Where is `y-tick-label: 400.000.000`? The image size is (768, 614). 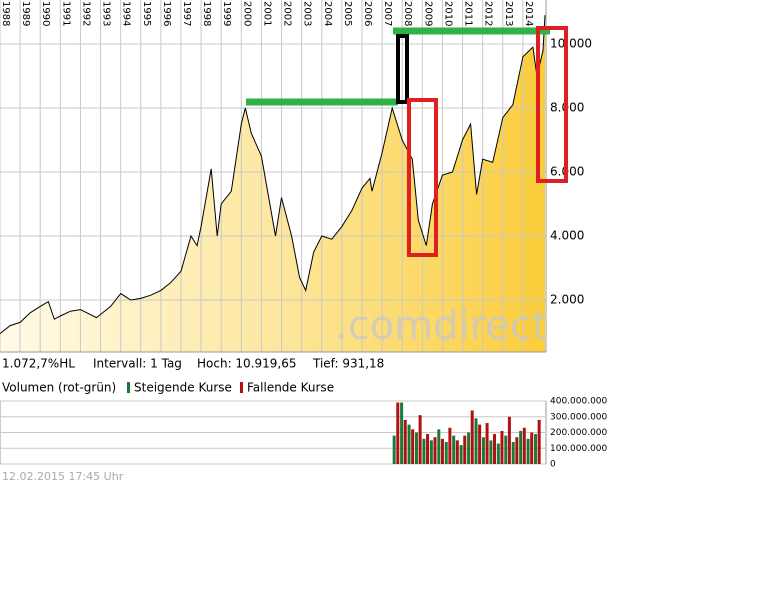 y-tick-label: 400.000.000 is located at coordinates (579, 402).